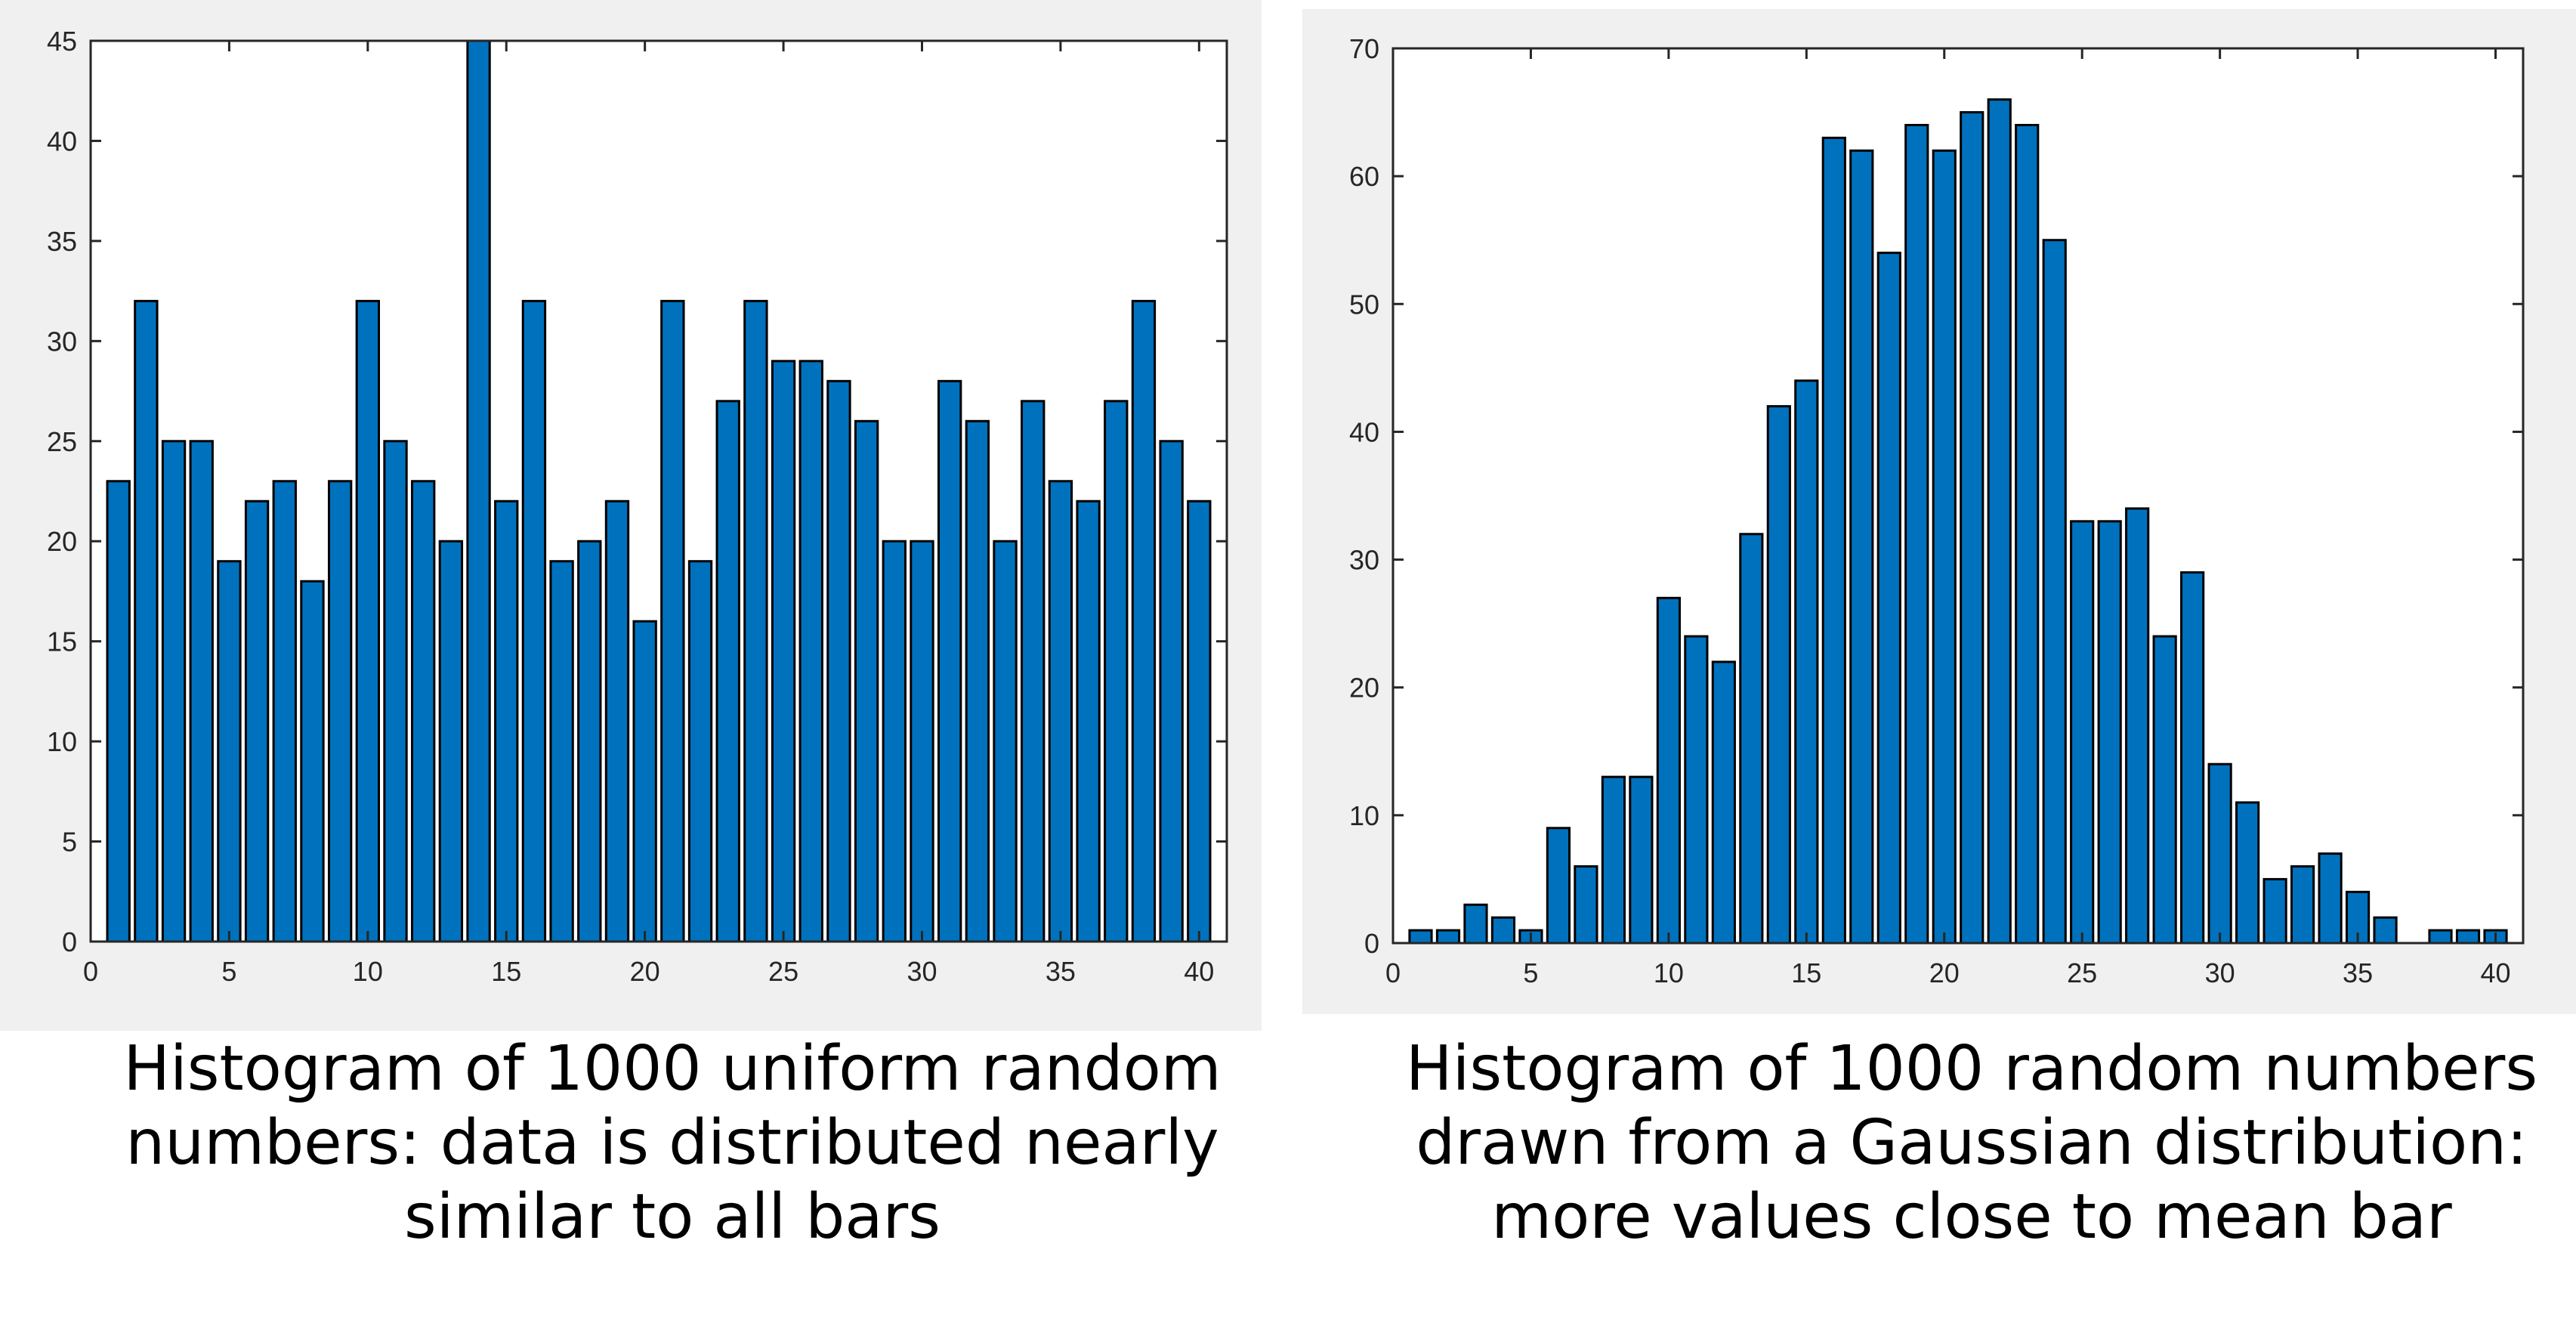  What do you see at coordinates (62, 241) in the screenshot?
I see `uniform-ytick-label-35: 35` at bounding box center [62, 241].